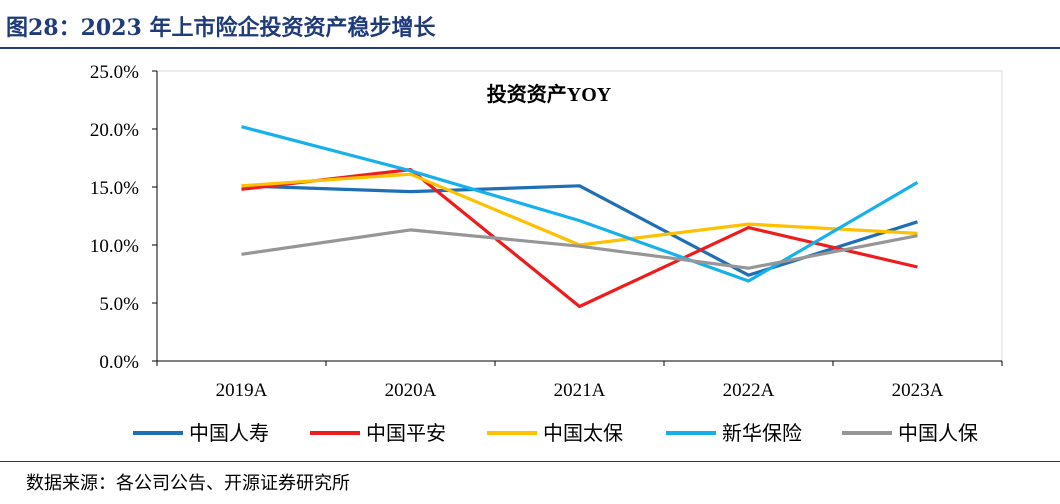  Describe the element at coordinates (114, 130) in the screenshot. I see `y-tick-label: 20.0%` at that location.